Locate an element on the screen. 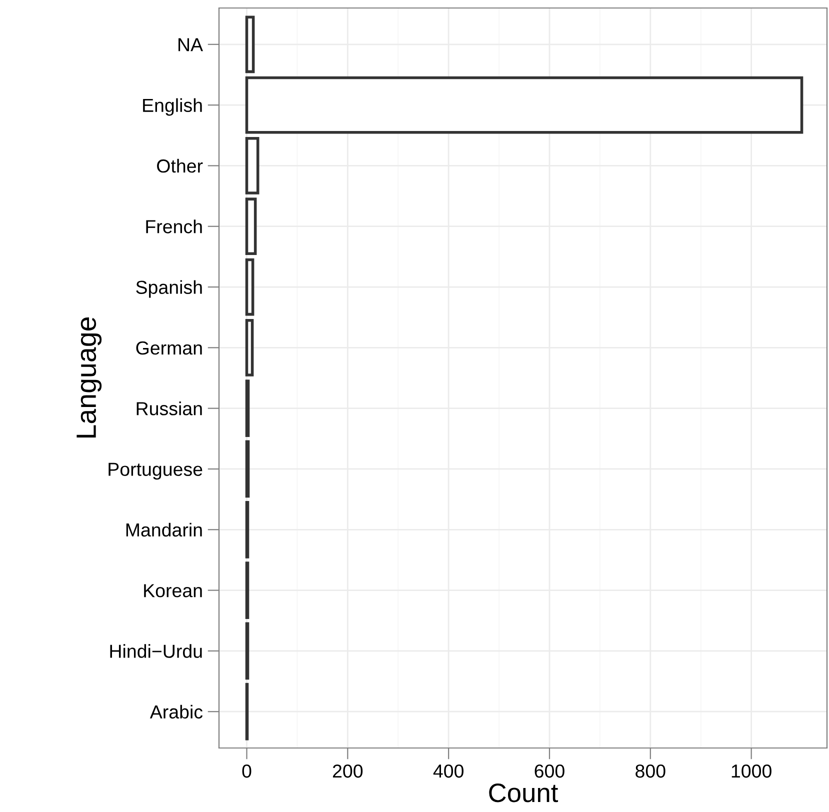 Image resolution: width=829 pixels, height=812 pixels. y-axis-title: Language is located at coordinates (89, 377).